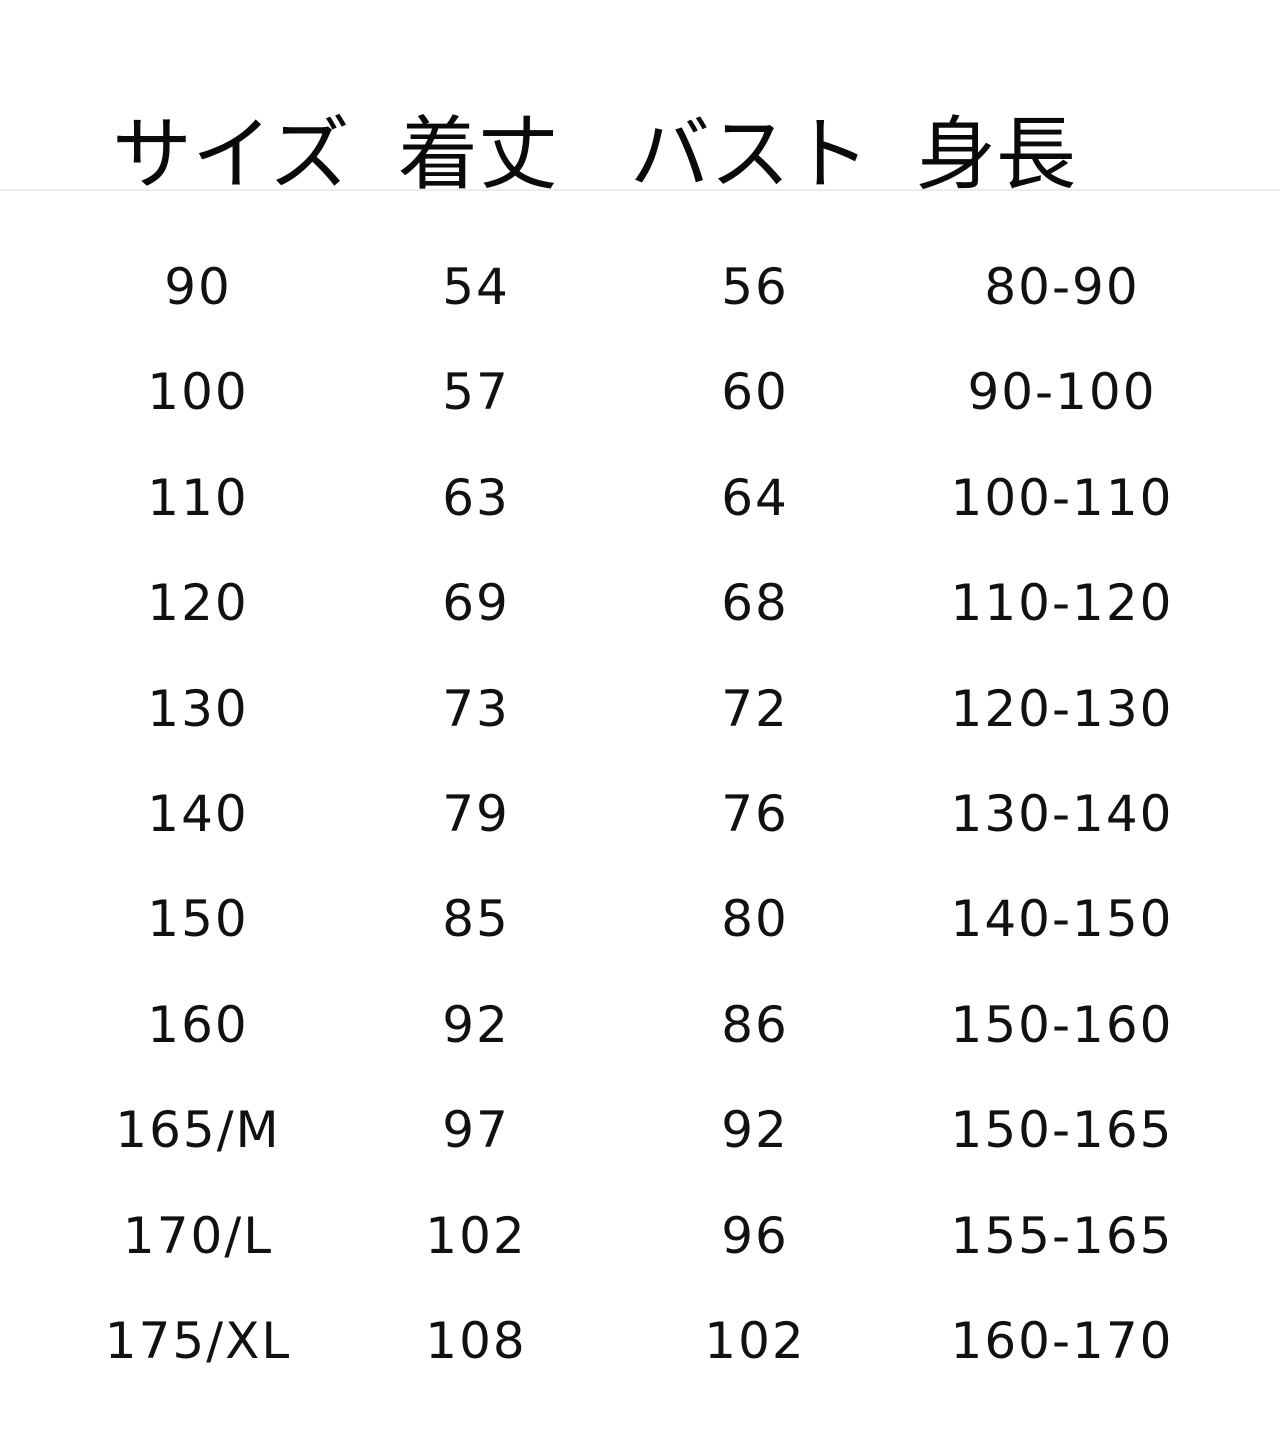  I want to click on table-row: 110 63 64 100-110, so click(640, 498).